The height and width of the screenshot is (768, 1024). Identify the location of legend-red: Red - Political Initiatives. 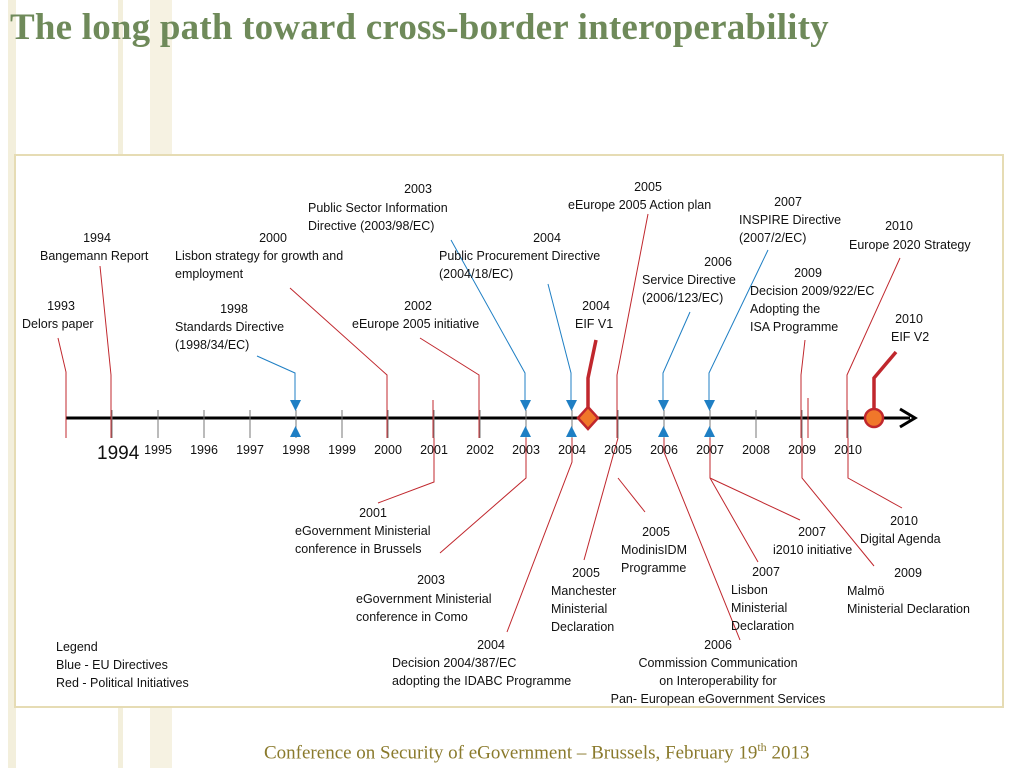
(122, 683).